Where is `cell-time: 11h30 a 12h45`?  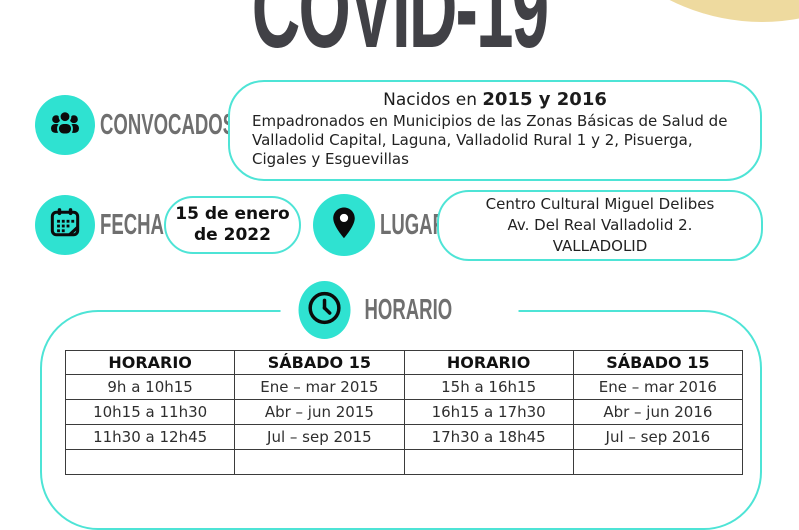
cell-time: 11h30 a 12h45 is located at coordinates (150, 437).